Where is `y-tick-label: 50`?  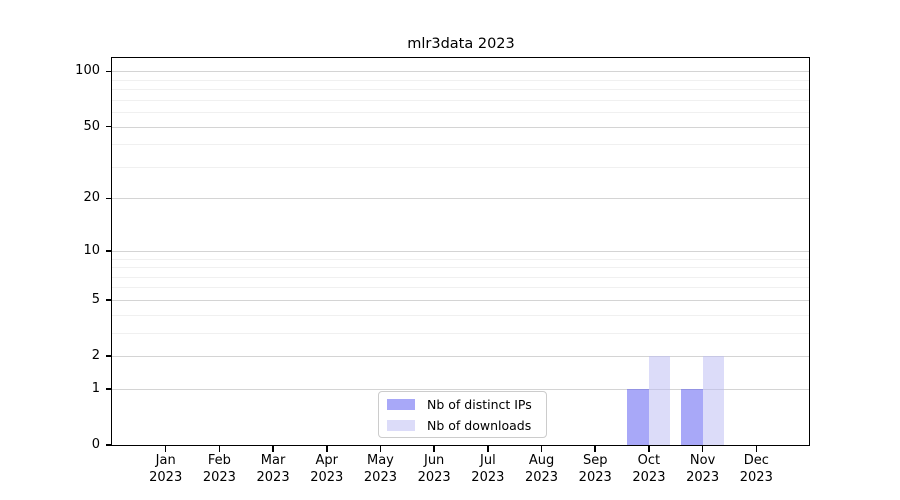 y-tick-label: 50 is located at coordinates (91, 126).